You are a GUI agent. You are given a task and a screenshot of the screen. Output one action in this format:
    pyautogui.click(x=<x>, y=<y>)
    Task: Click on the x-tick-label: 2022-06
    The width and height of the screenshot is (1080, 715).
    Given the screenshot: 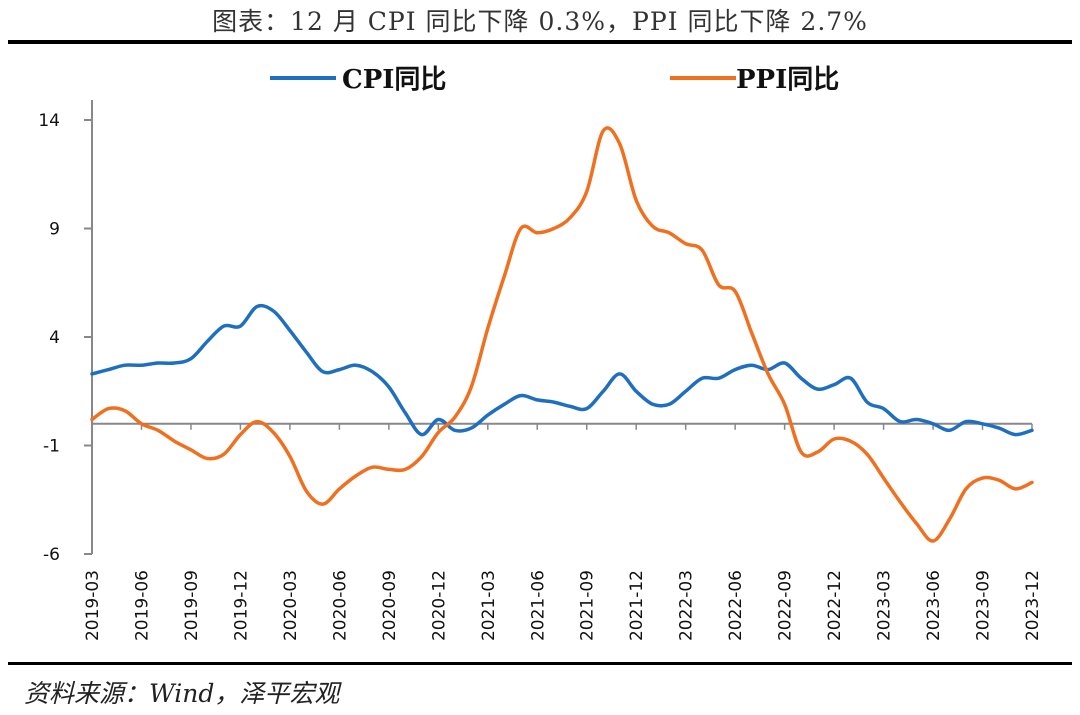 What is the action you would take?
    pyautogui.click(x=736, y=605)
    